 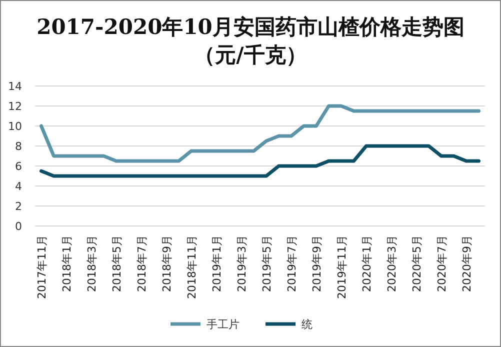 I want to click on y-tick-label: 4, so click(x=18, y=186).